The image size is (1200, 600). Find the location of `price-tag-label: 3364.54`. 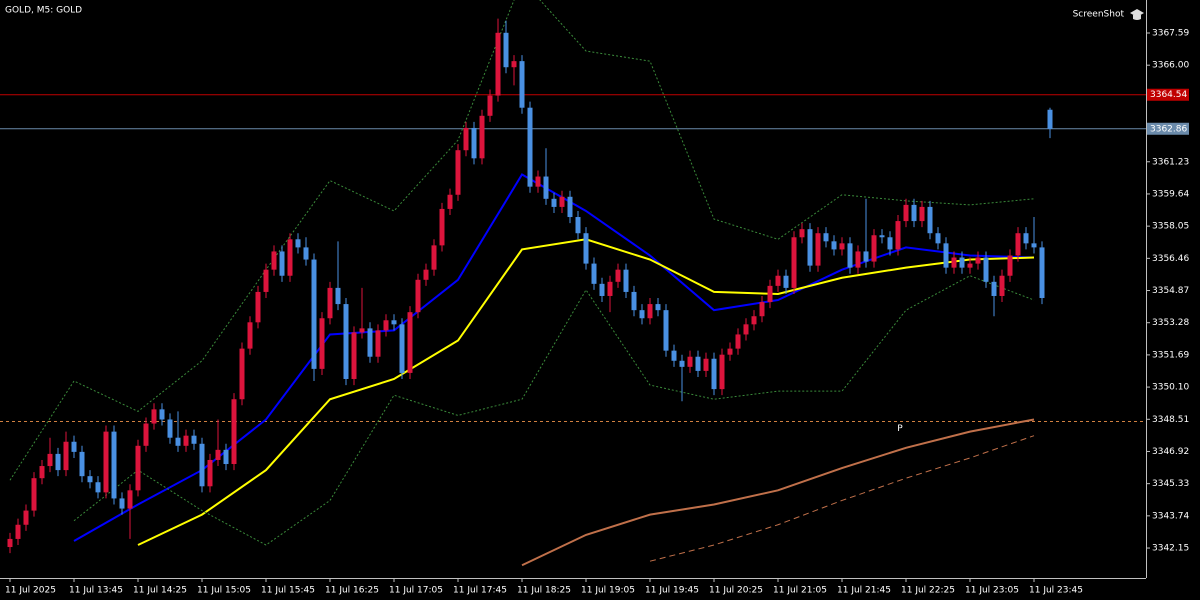

price-tag-label: 3364.54 is located at coordinates (1168, 95).